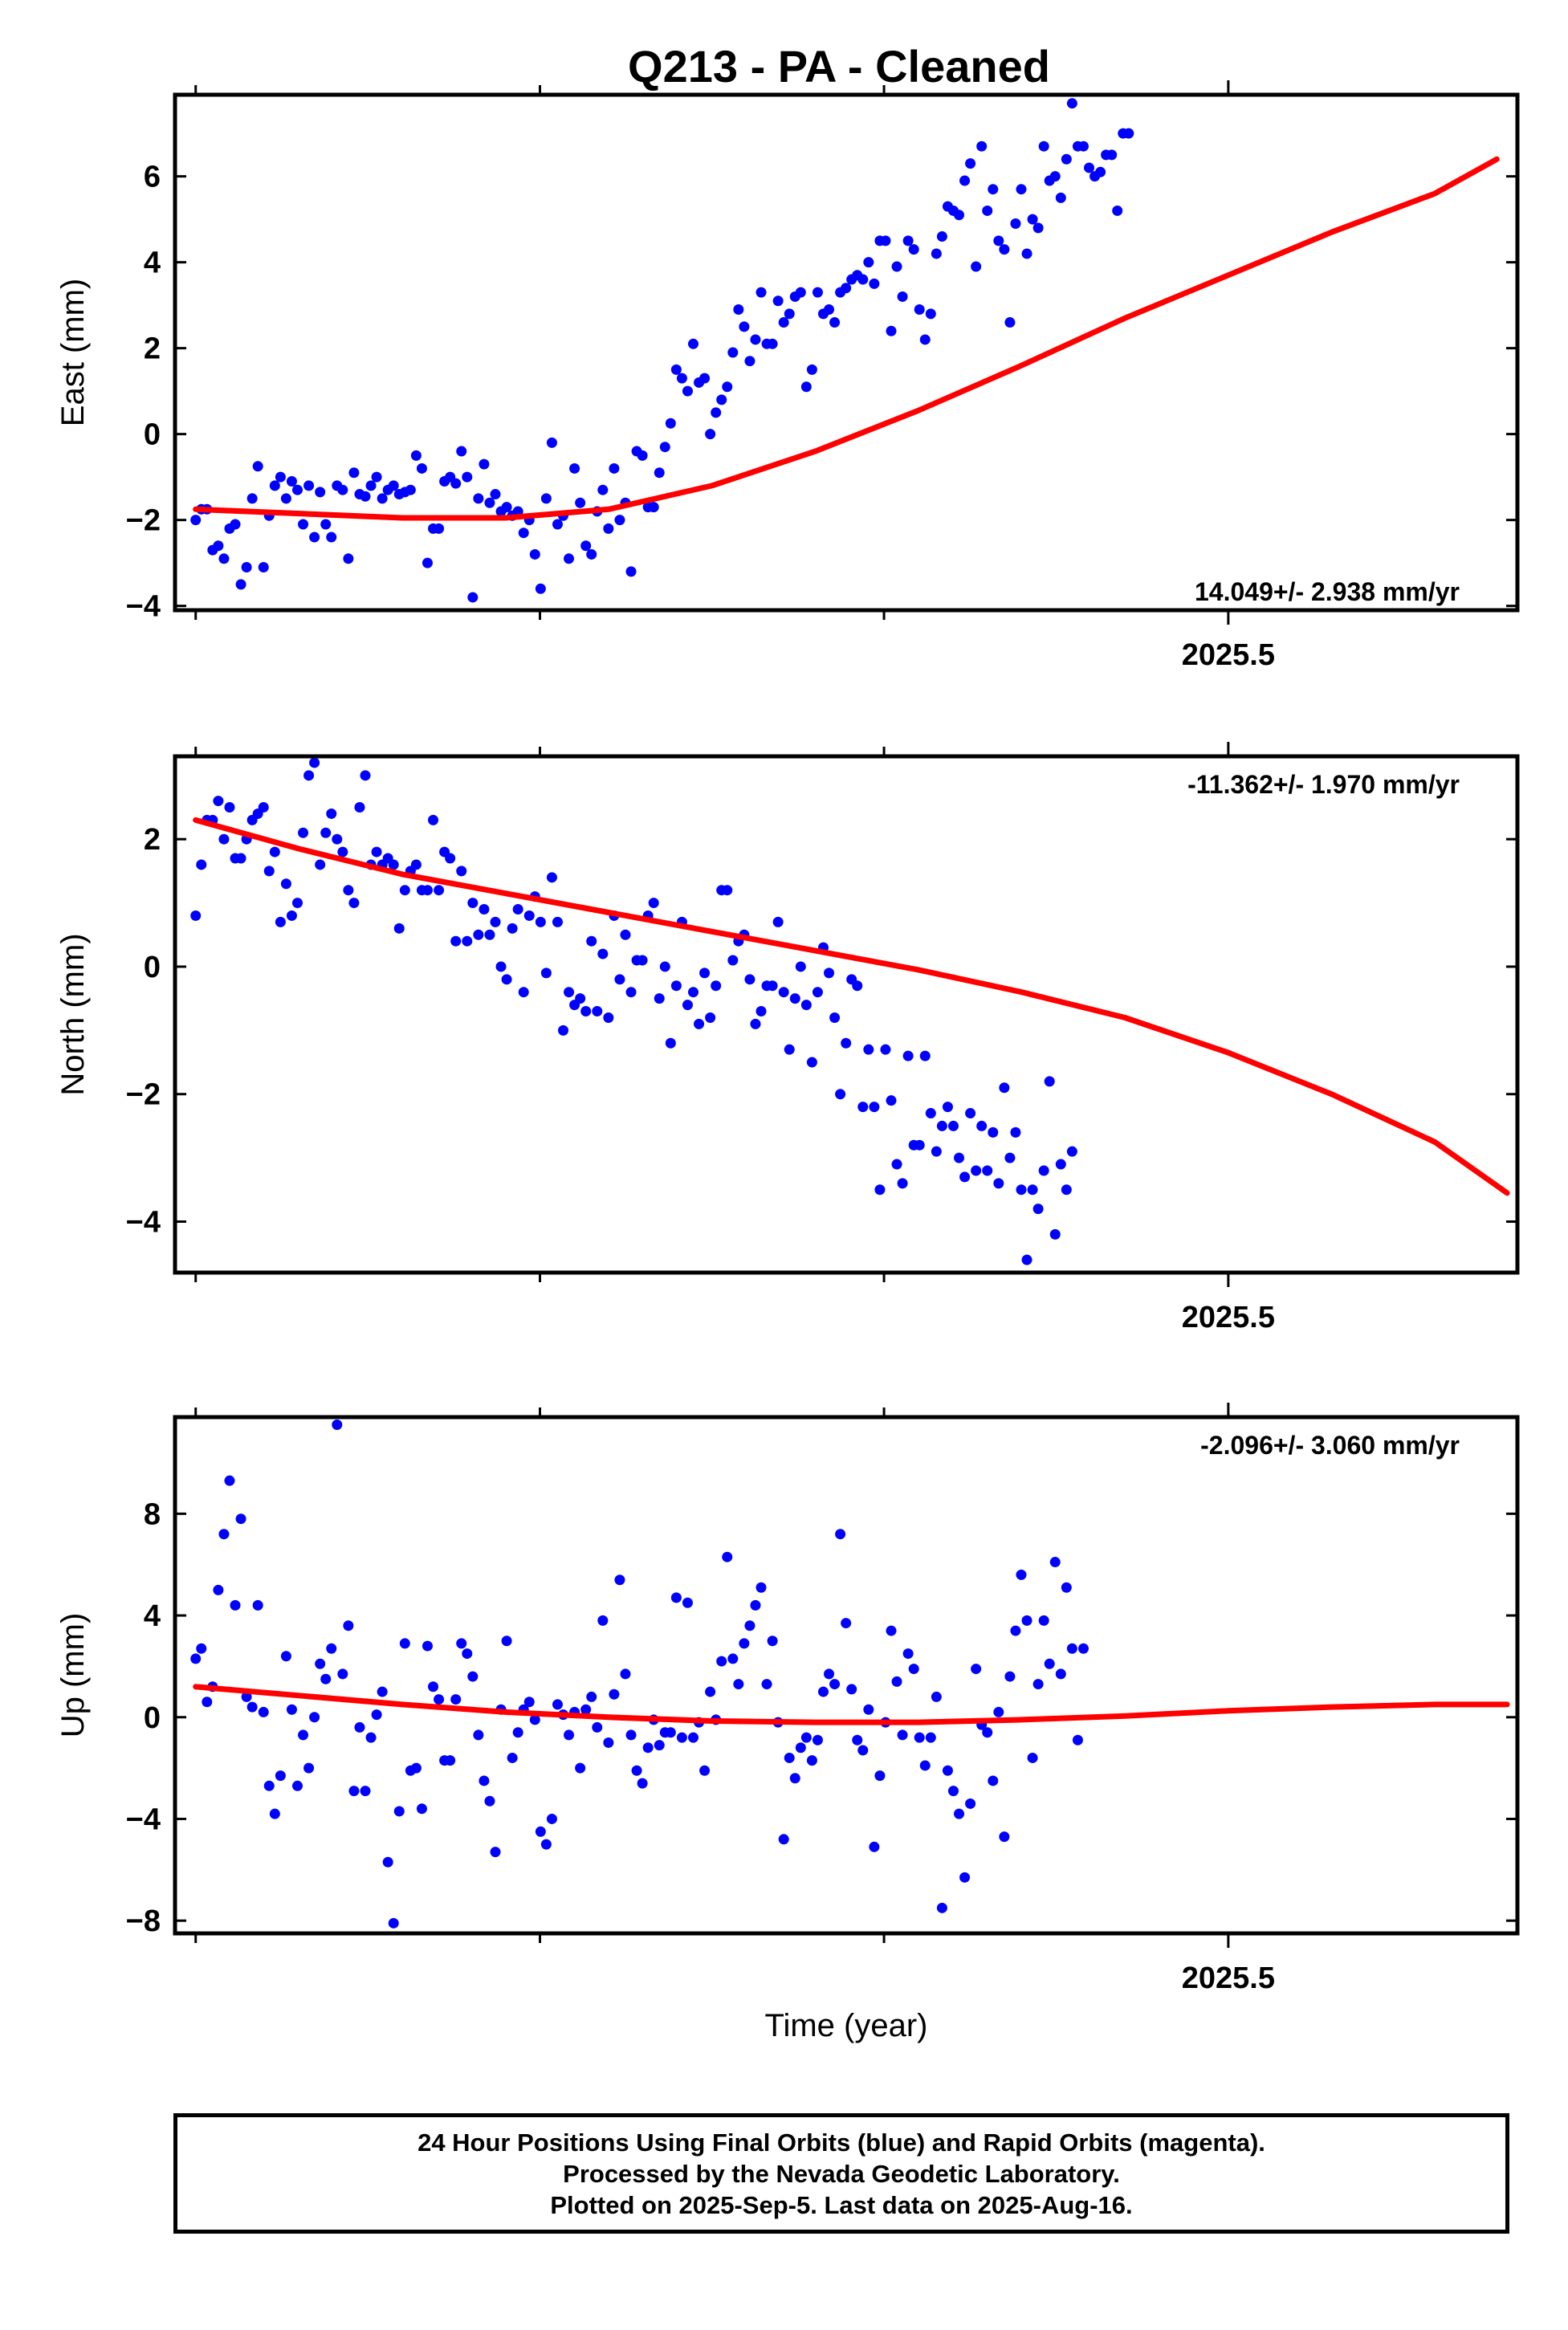  Describe the element at coordinates (73, 1675) in the screenshot. I see `up-ylabel: Up (mm)` at that location.